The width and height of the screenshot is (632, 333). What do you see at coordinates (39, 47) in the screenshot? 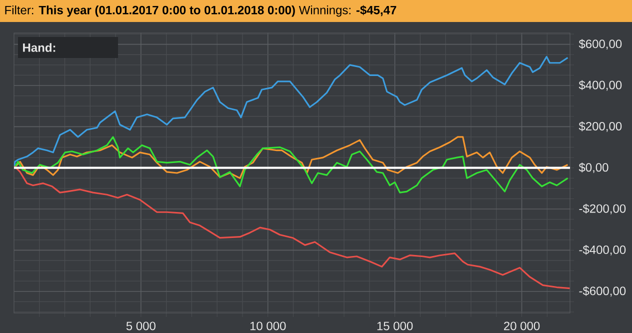
I see `annotation: Hand:` at bounding box center [39, 47].